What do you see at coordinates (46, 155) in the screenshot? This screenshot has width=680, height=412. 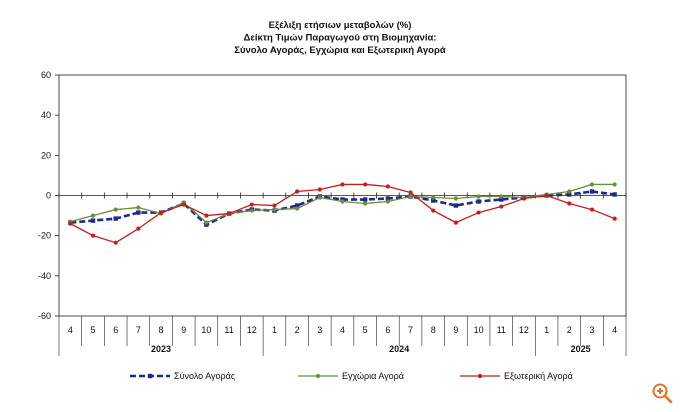 I see `y-tick-label: 20` at bounding box center [46, 155].